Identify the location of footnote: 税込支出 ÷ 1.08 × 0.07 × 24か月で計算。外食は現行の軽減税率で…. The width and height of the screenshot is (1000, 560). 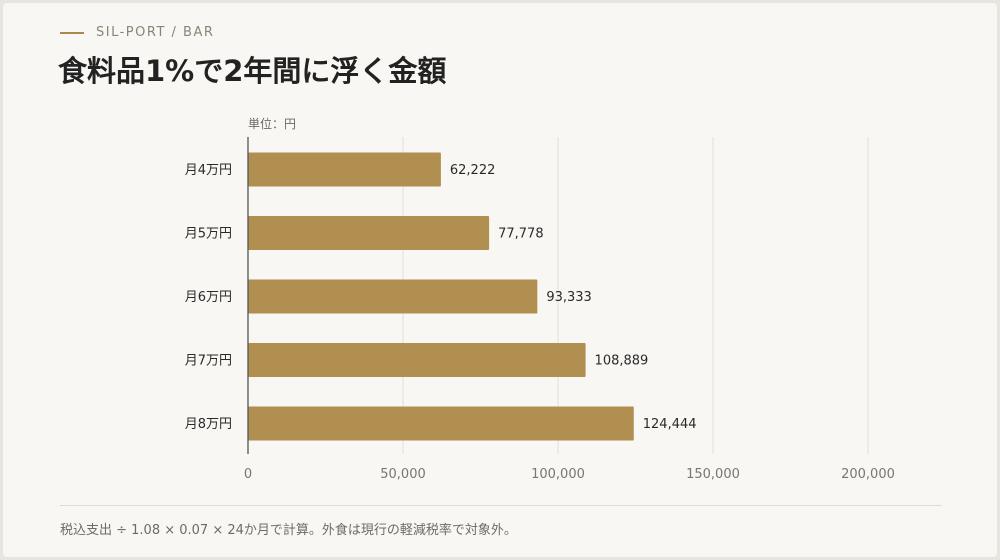
(288, 530).